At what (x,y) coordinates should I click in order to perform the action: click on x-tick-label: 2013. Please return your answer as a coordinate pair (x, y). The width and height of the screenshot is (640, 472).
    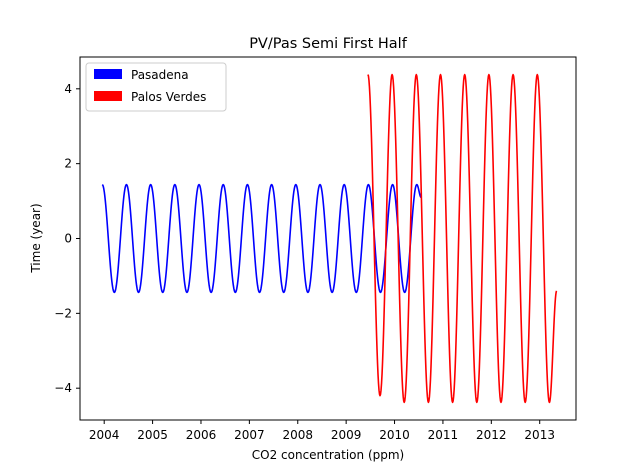
    Looking at the image, I should click on (539, 435).